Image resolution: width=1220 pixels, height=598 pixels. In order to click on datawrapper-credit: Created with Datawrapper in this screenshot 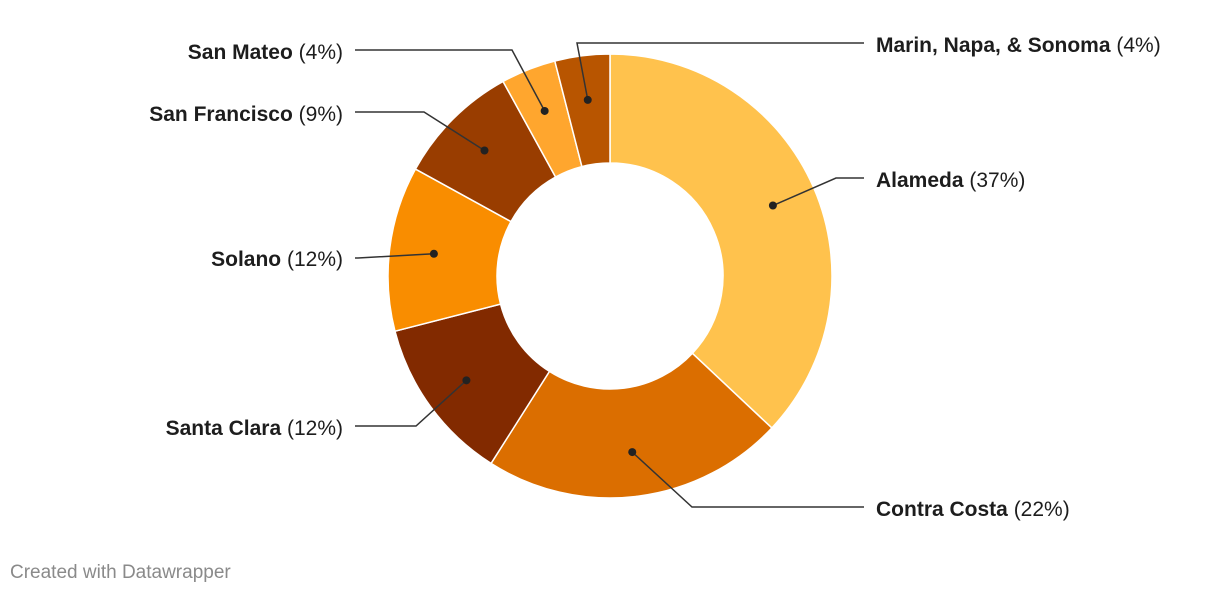, I will do `click(120, 572)`.